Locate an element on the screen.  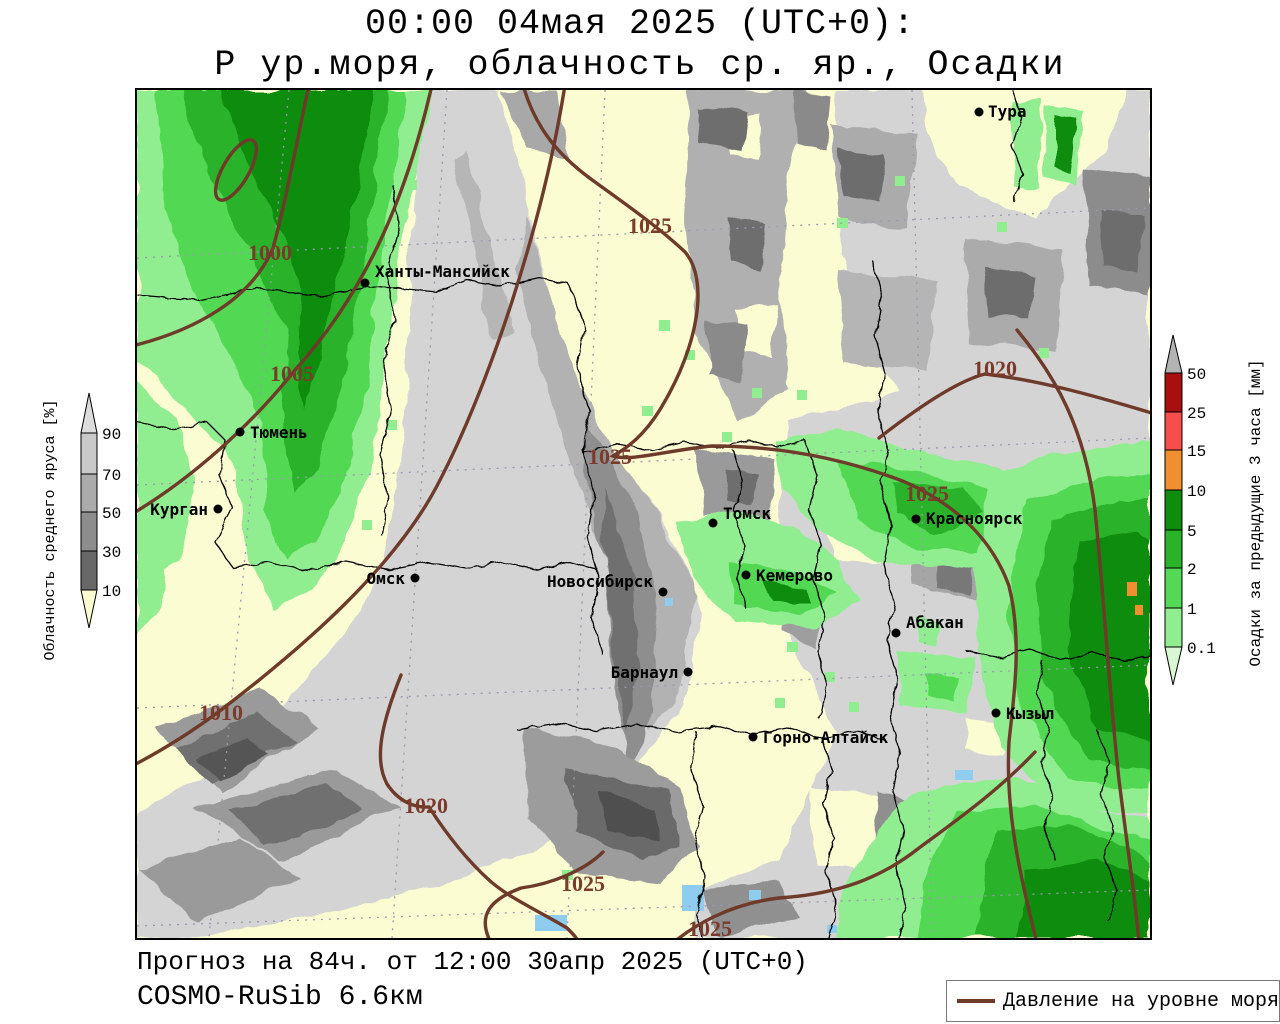
cloud-colorbar-ticks: 90 70 50 30 10 is located at coordinates (111, 513).